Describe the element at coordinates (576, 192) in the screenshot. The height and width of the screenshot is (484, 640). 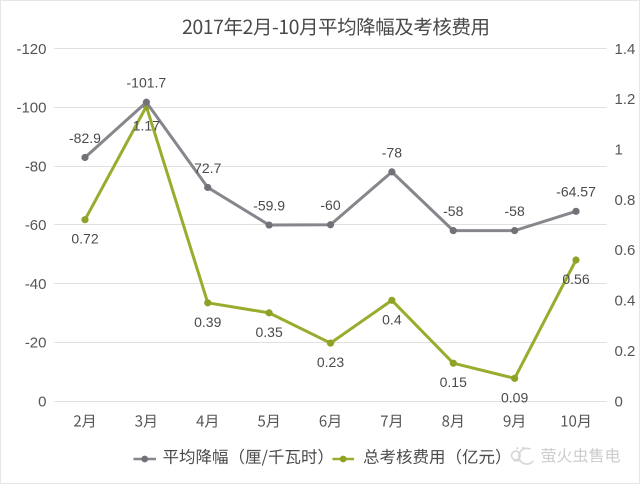
I see `svg-text: -64.57` at that location.